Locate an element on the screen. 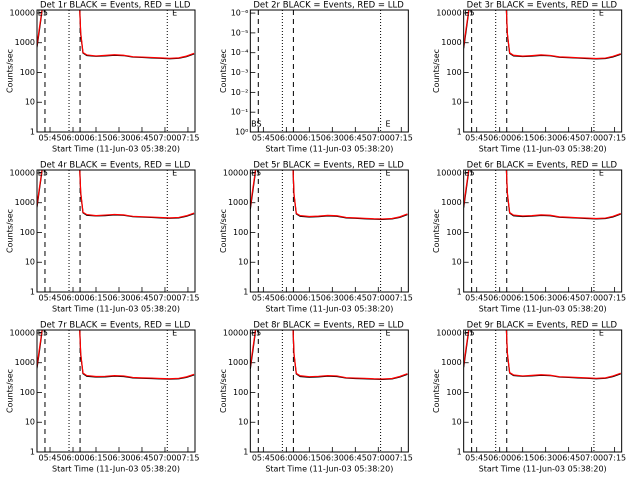  y-tick-label: 10⁻⁴ is located at coordinates (240, 52).